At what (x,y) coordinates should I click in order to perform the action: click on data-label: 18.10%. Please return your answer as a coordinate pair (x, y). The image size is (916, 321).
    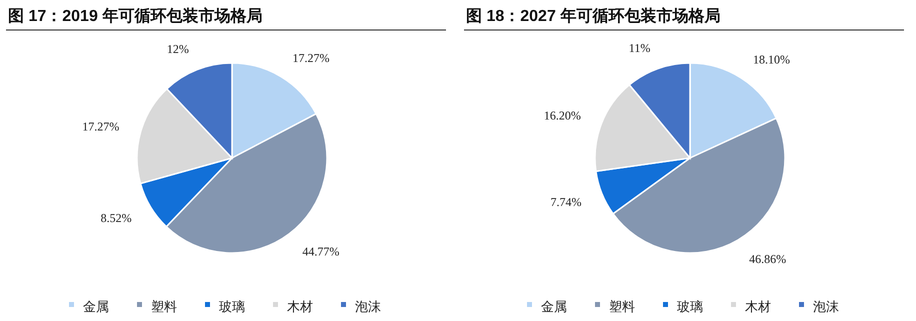
    Looking at the image, I should click on (771, 59).